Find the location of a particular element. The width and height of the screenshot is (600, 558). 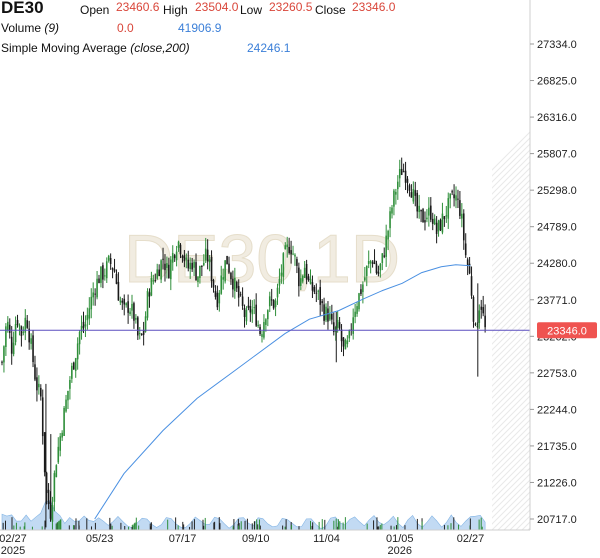

price-tick-label: 25807.0 is located at coordinates (557, 155).